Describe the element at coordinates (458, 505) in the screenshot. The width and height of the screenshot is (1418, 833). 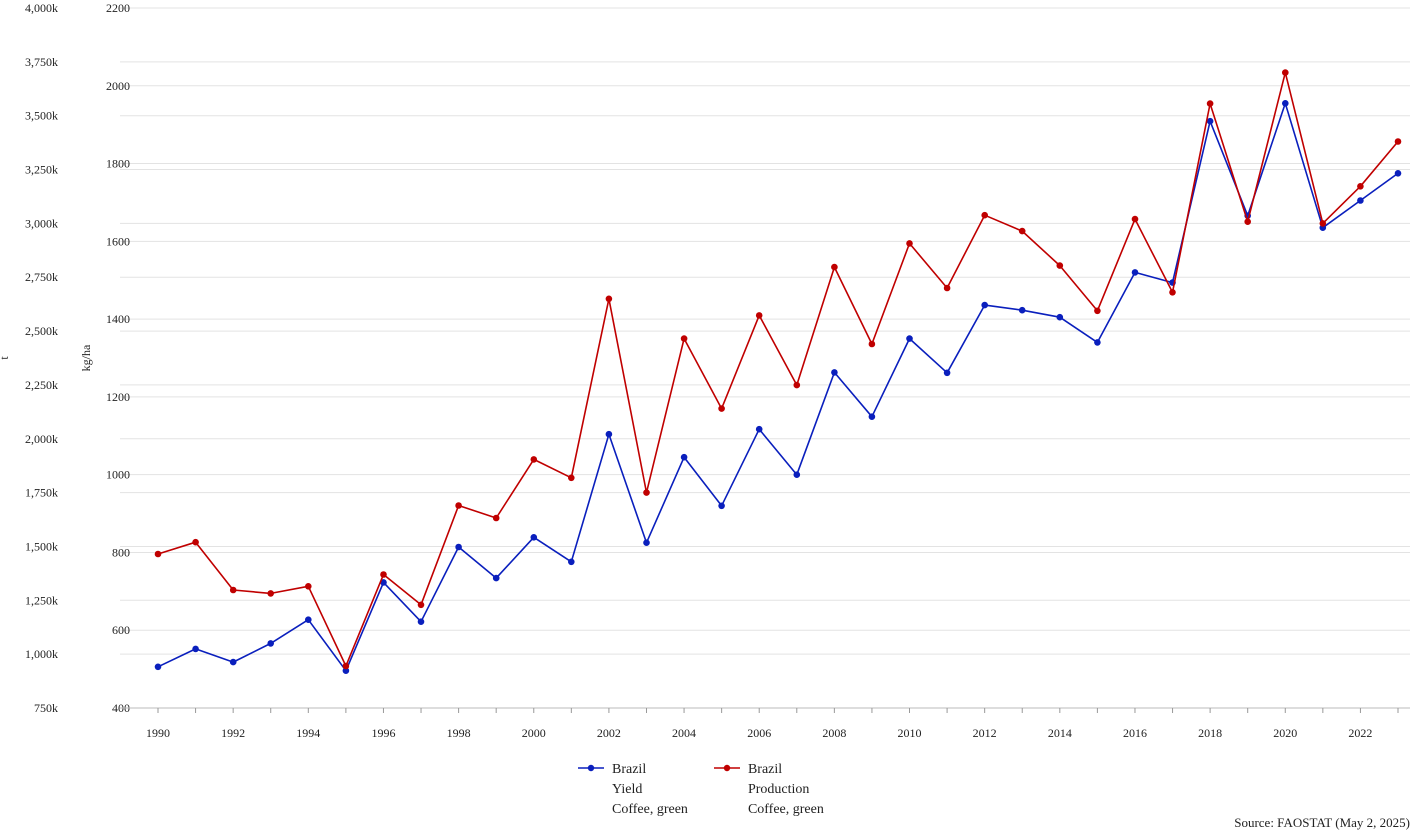
I see `data-point-series-1-1998` at that location.